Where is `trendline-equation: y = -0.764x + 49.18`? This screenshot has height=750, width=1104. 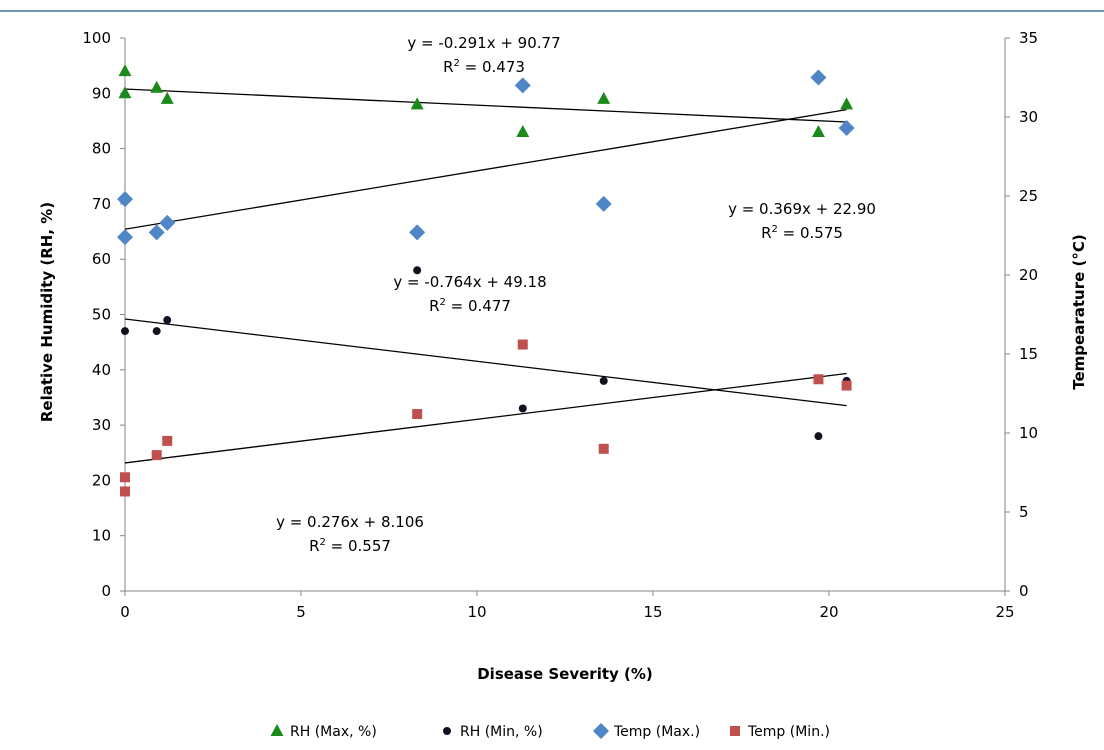
trendline-equation: y = -0.764x + 49.18 is located at coordinates (469, 282).